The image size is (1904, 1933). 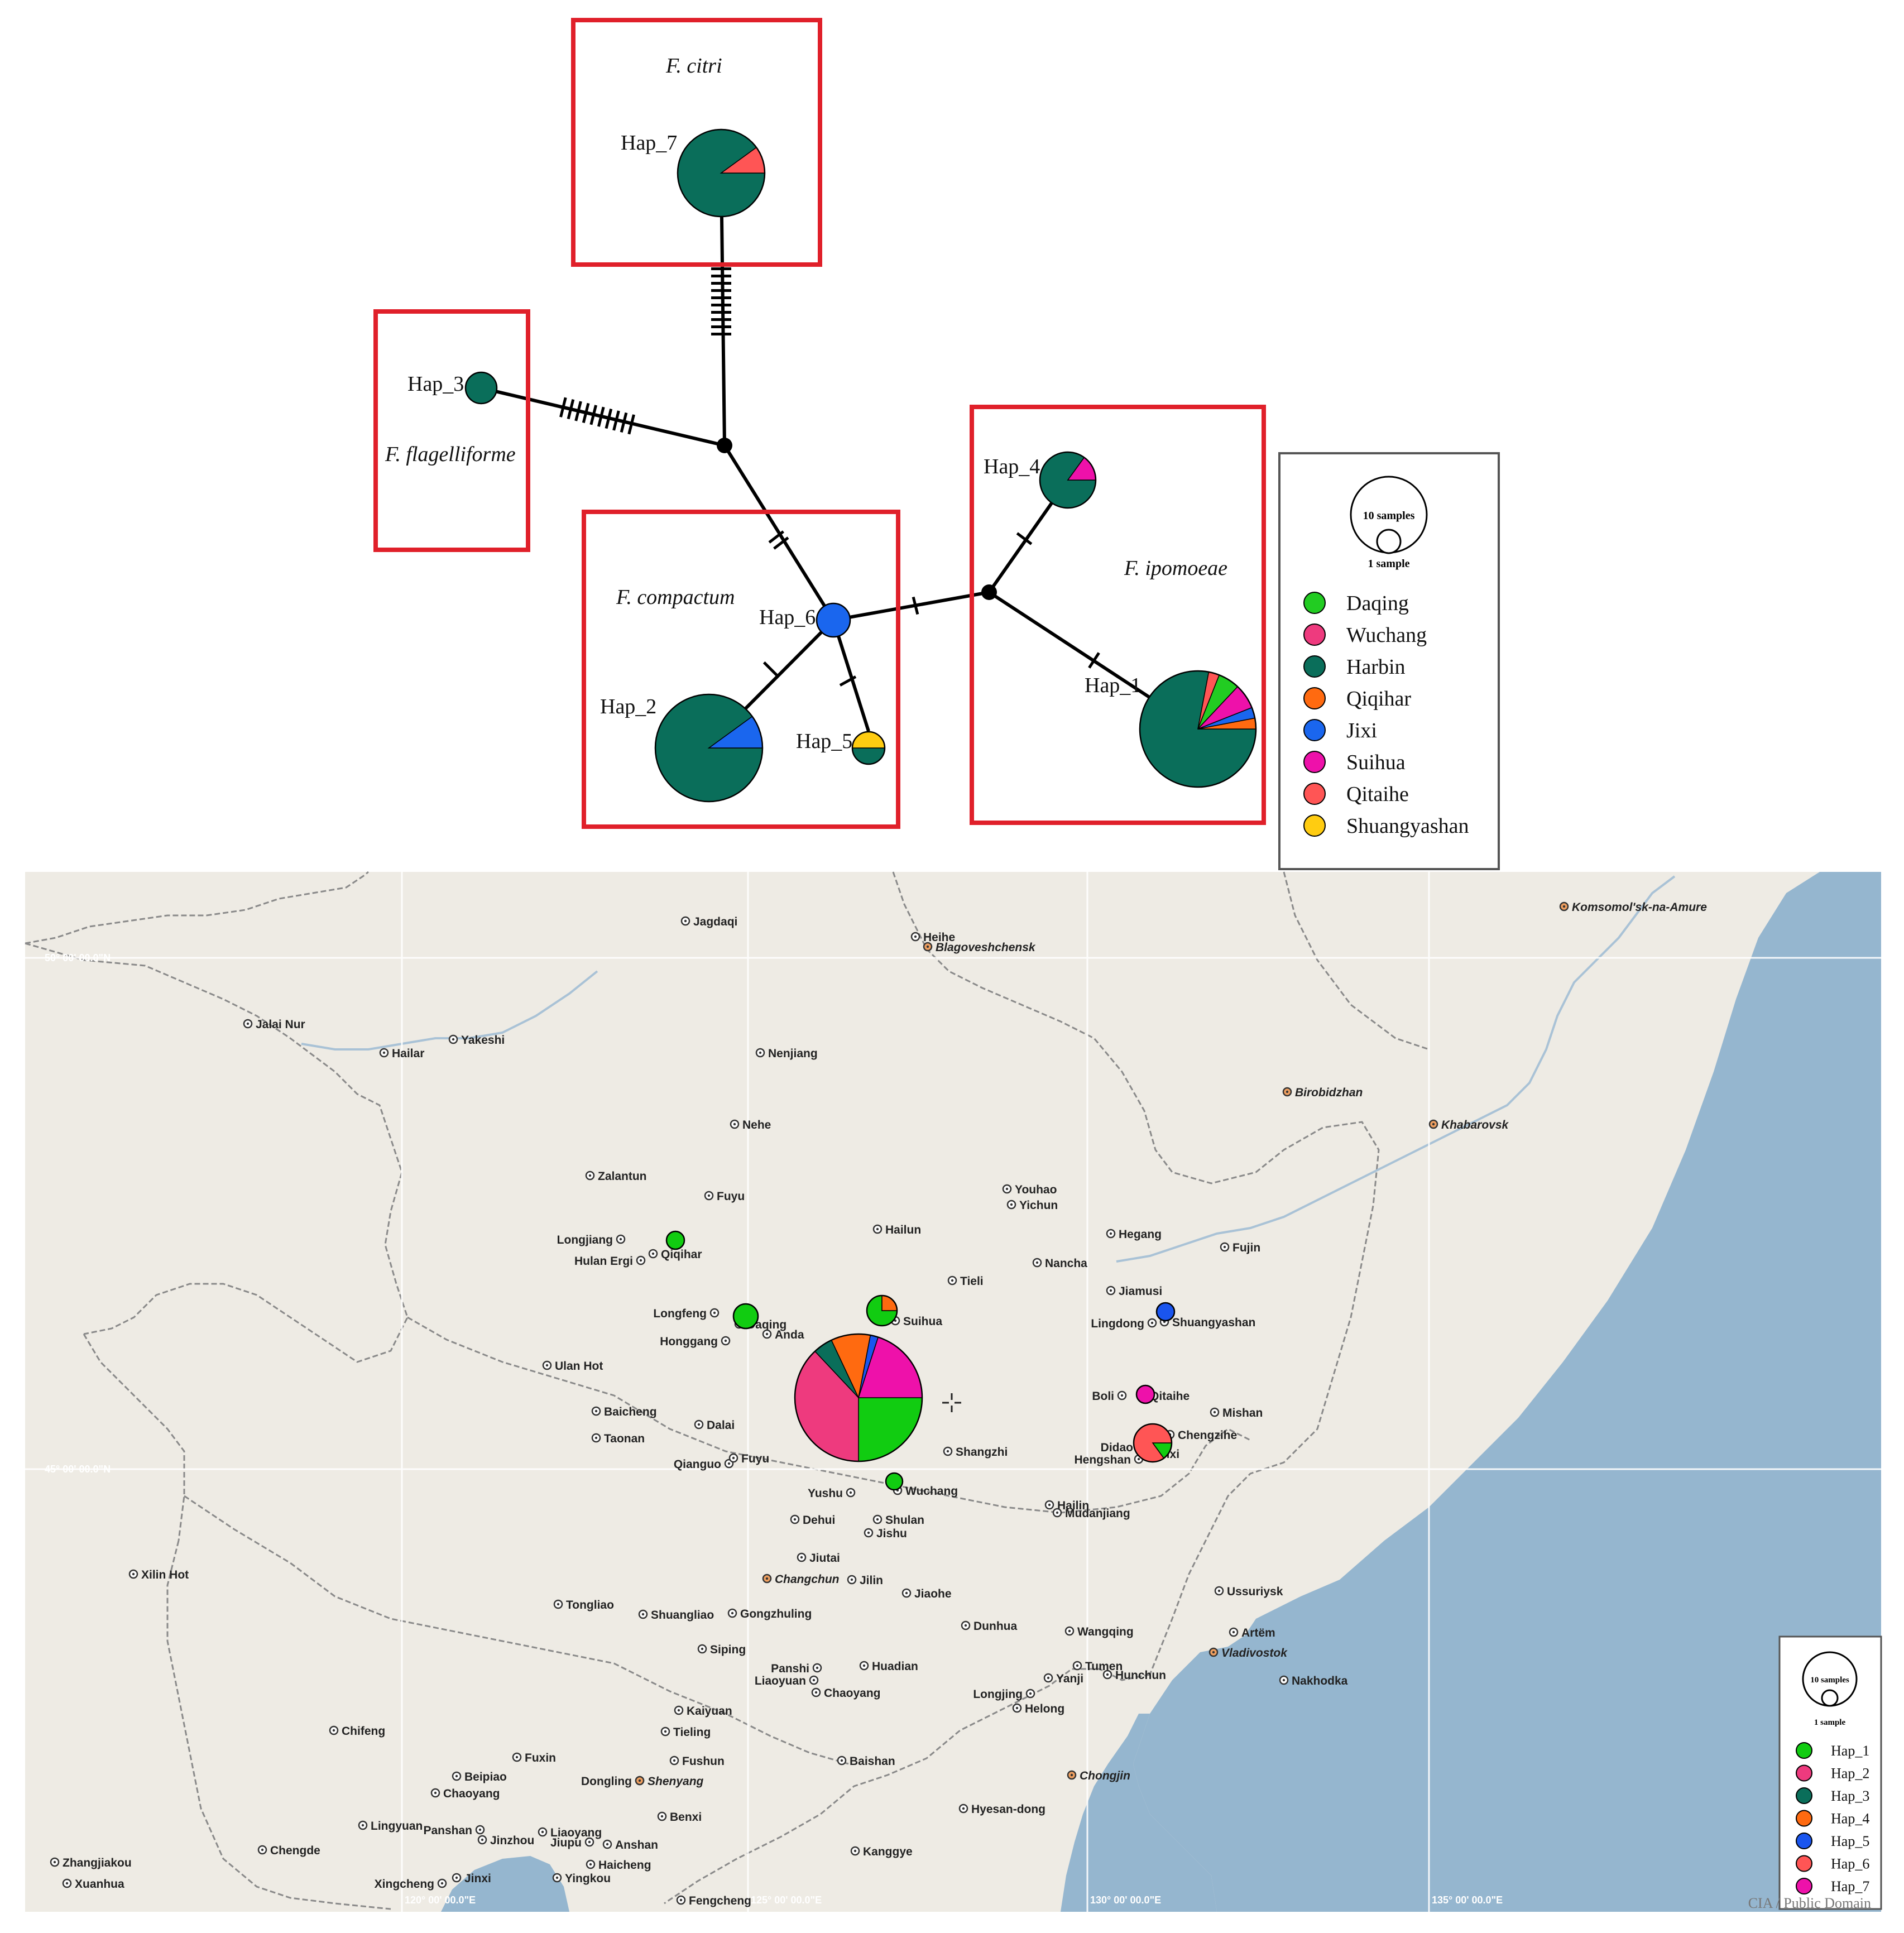 What do you see at coordinates (972, 1281) in the screenshot?
I see `city-label: Tieli` at bounding box center [972, 1281].